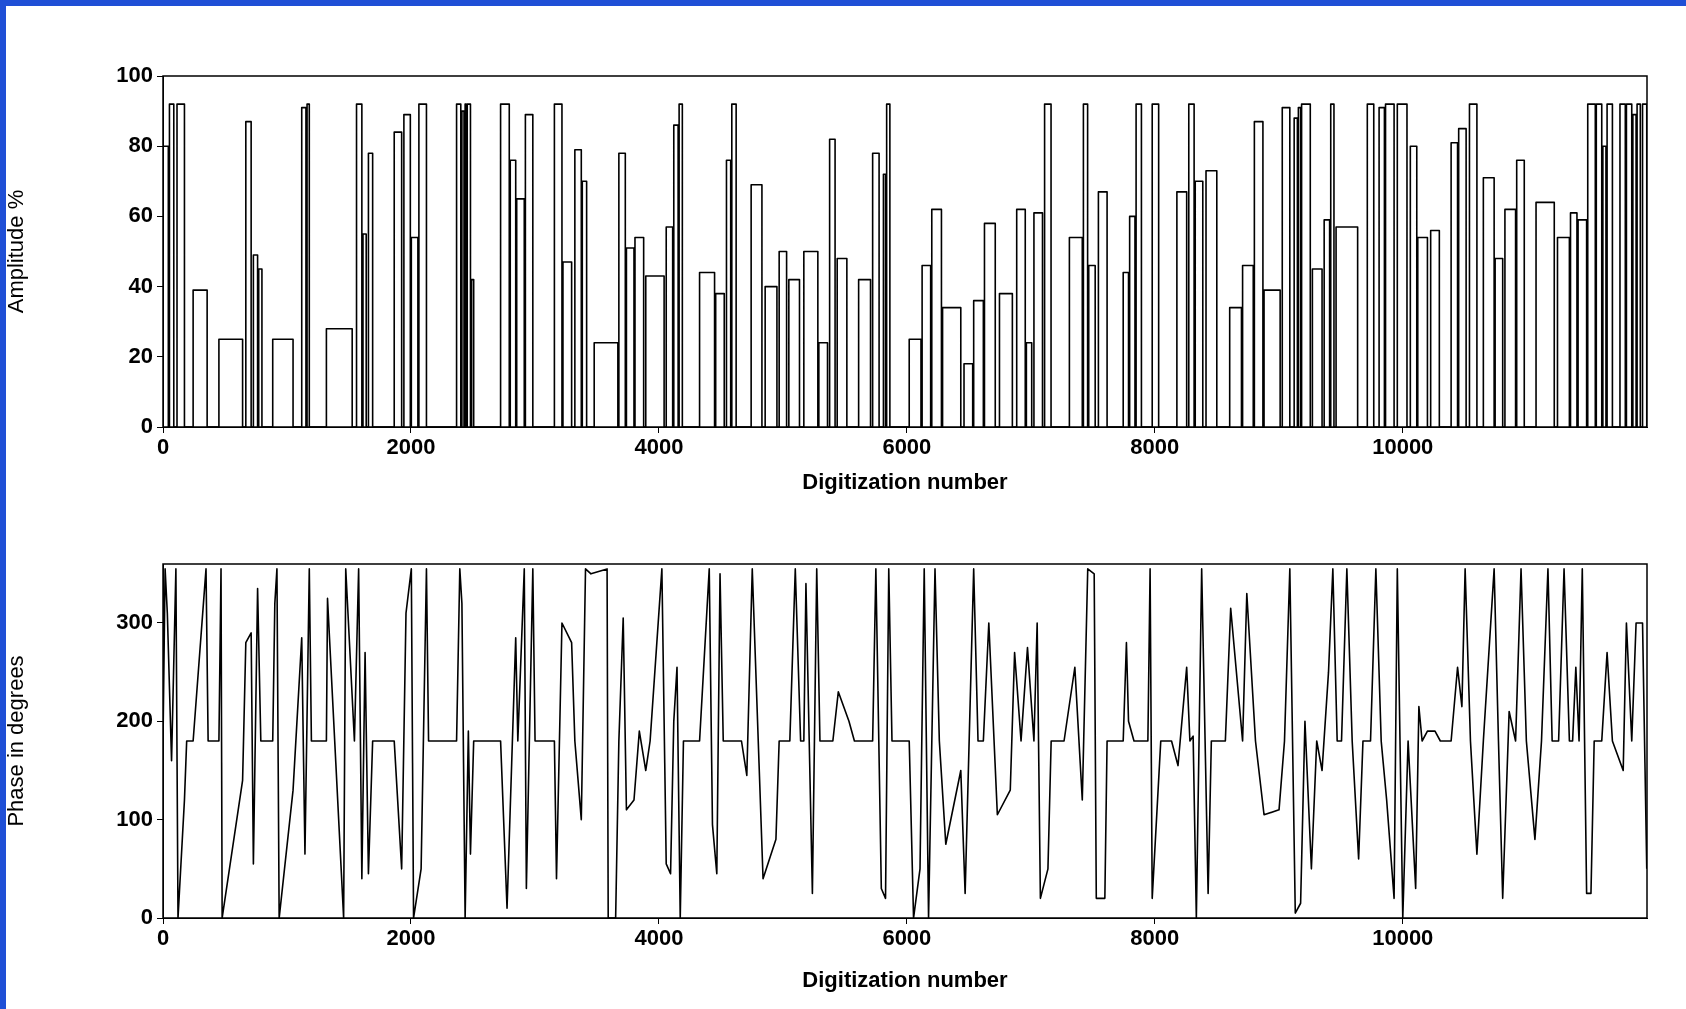 The height and width of the screenshot is (1009, 1686). I want to click on y-tick-label: 300, so click(134, 622).